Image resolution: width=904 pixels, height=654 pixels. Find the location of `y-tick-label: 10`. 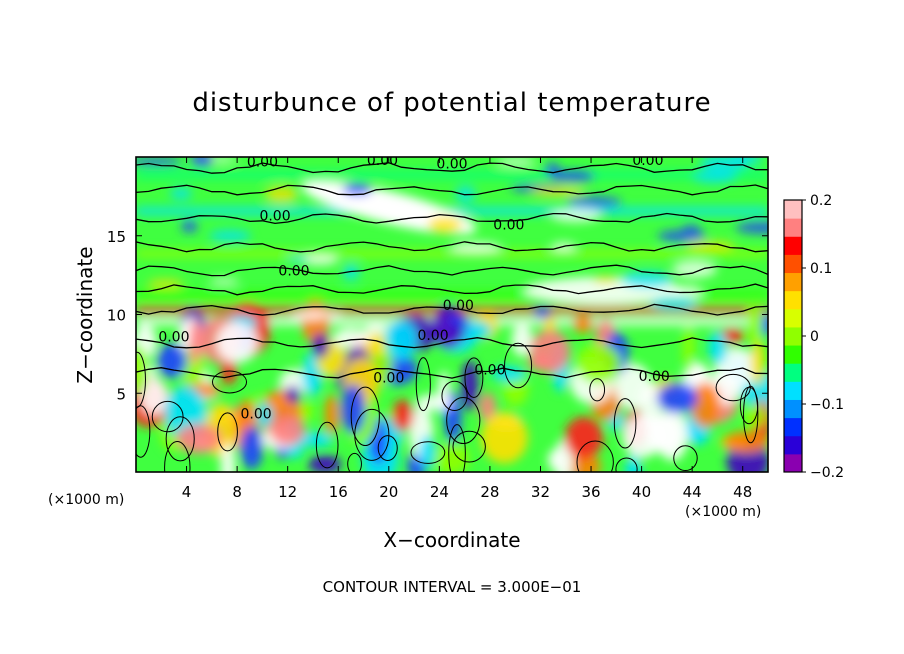

y-tick-label: 10 is located at coordinates (116, 316).